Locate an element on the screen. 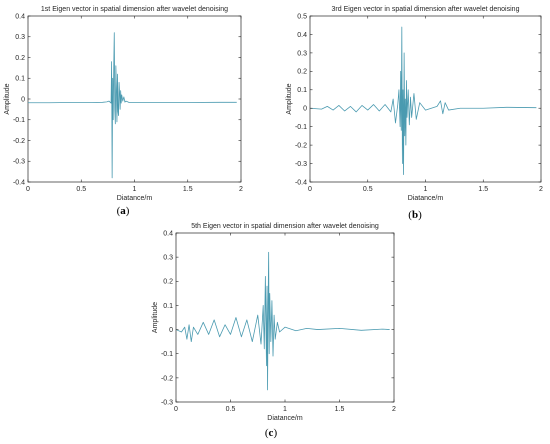 This screenshot has width=550, height=444. panel-label-letter: b is located at coordinates (415, 215).